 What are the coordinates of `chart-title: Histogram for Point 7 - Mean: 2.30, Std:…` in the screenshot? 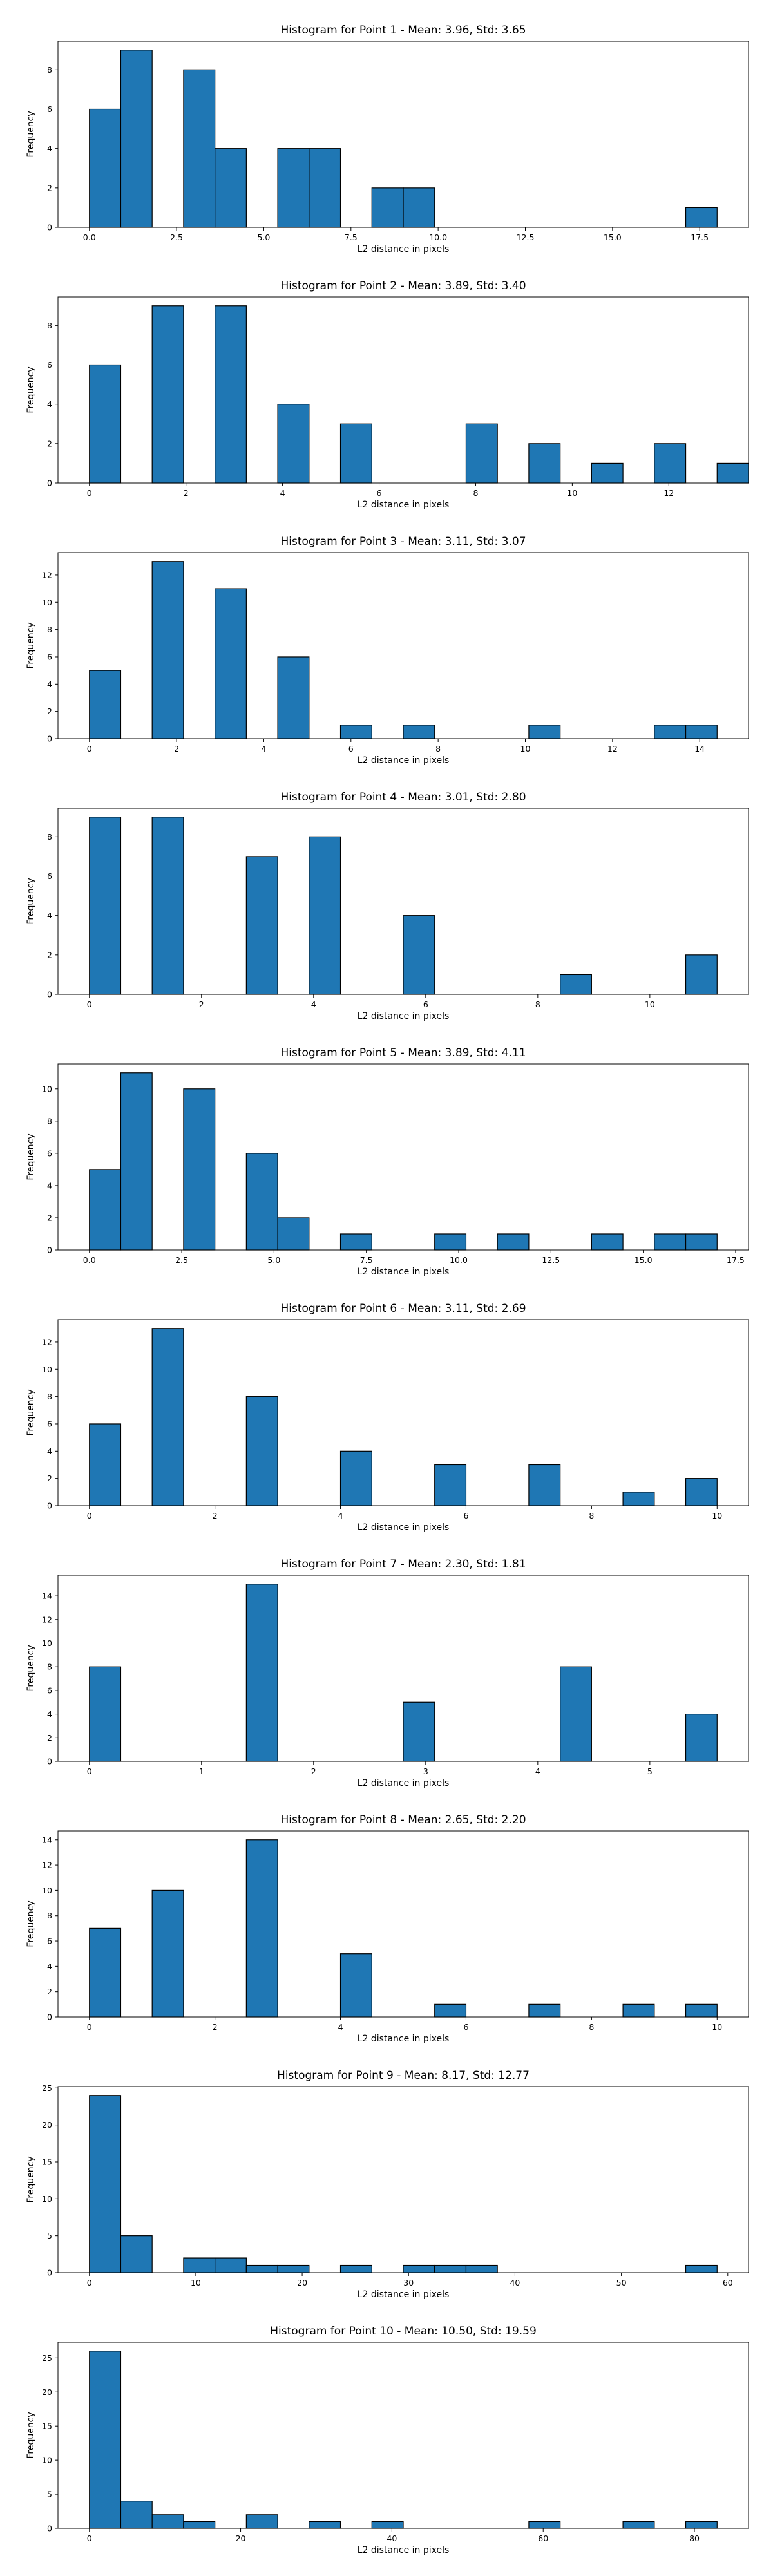 It's located at (403, 1564).